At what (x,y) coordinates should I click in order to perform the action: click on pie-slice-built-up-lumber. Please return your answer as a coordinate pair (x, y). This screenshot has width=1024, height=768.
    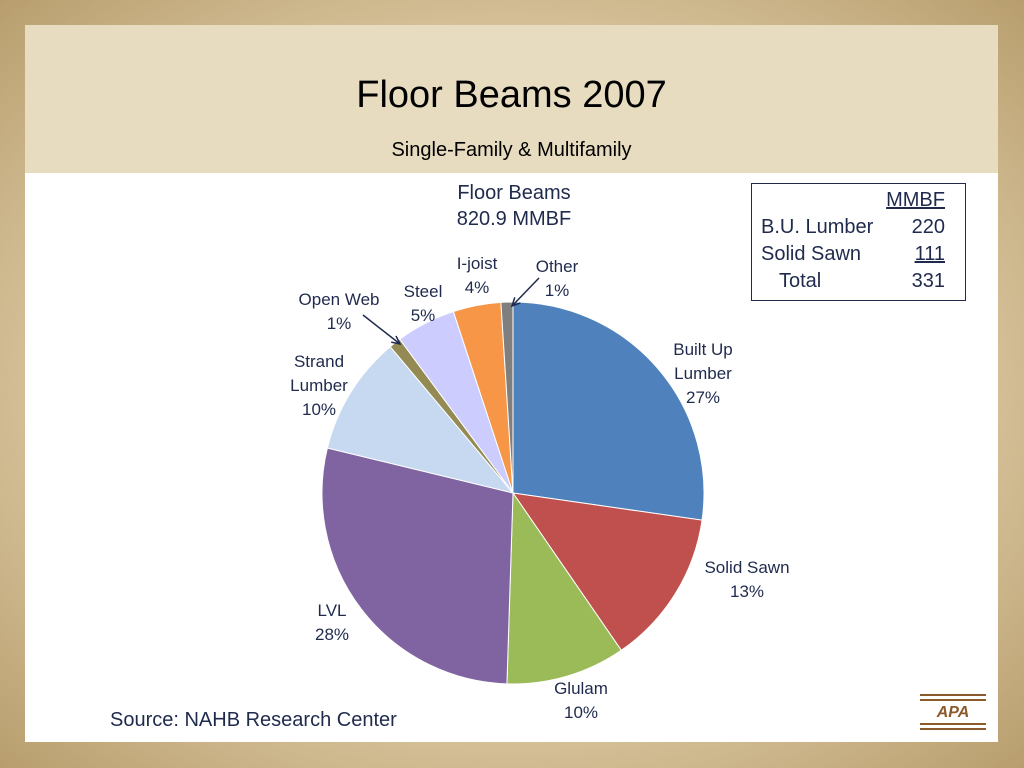
    Looking at the image, I should click on (608, 411).